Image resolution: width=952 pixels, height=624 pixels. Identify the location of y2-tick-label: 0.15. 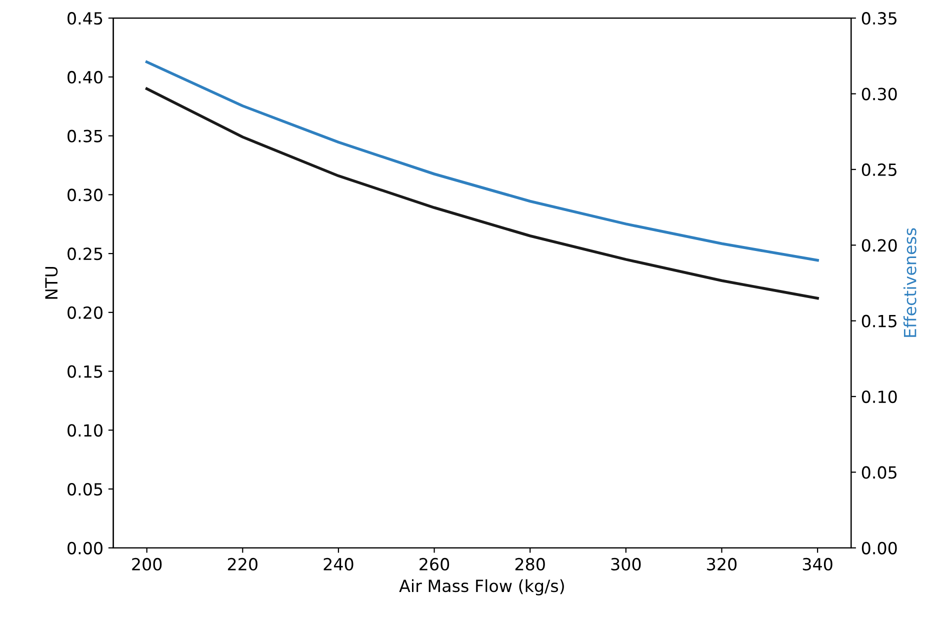
(879, 321).